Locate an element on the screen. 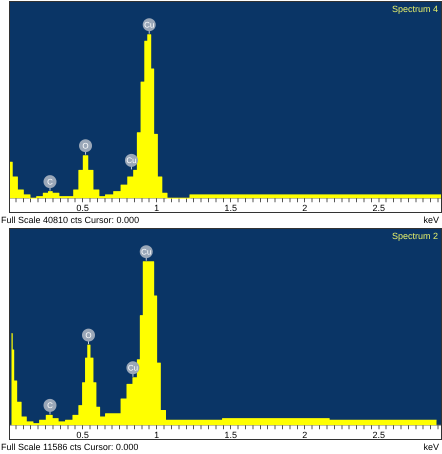 This screenshot has height=454, width=442. chart-title: Spectrum 4 is located at coordinates (415, 9).